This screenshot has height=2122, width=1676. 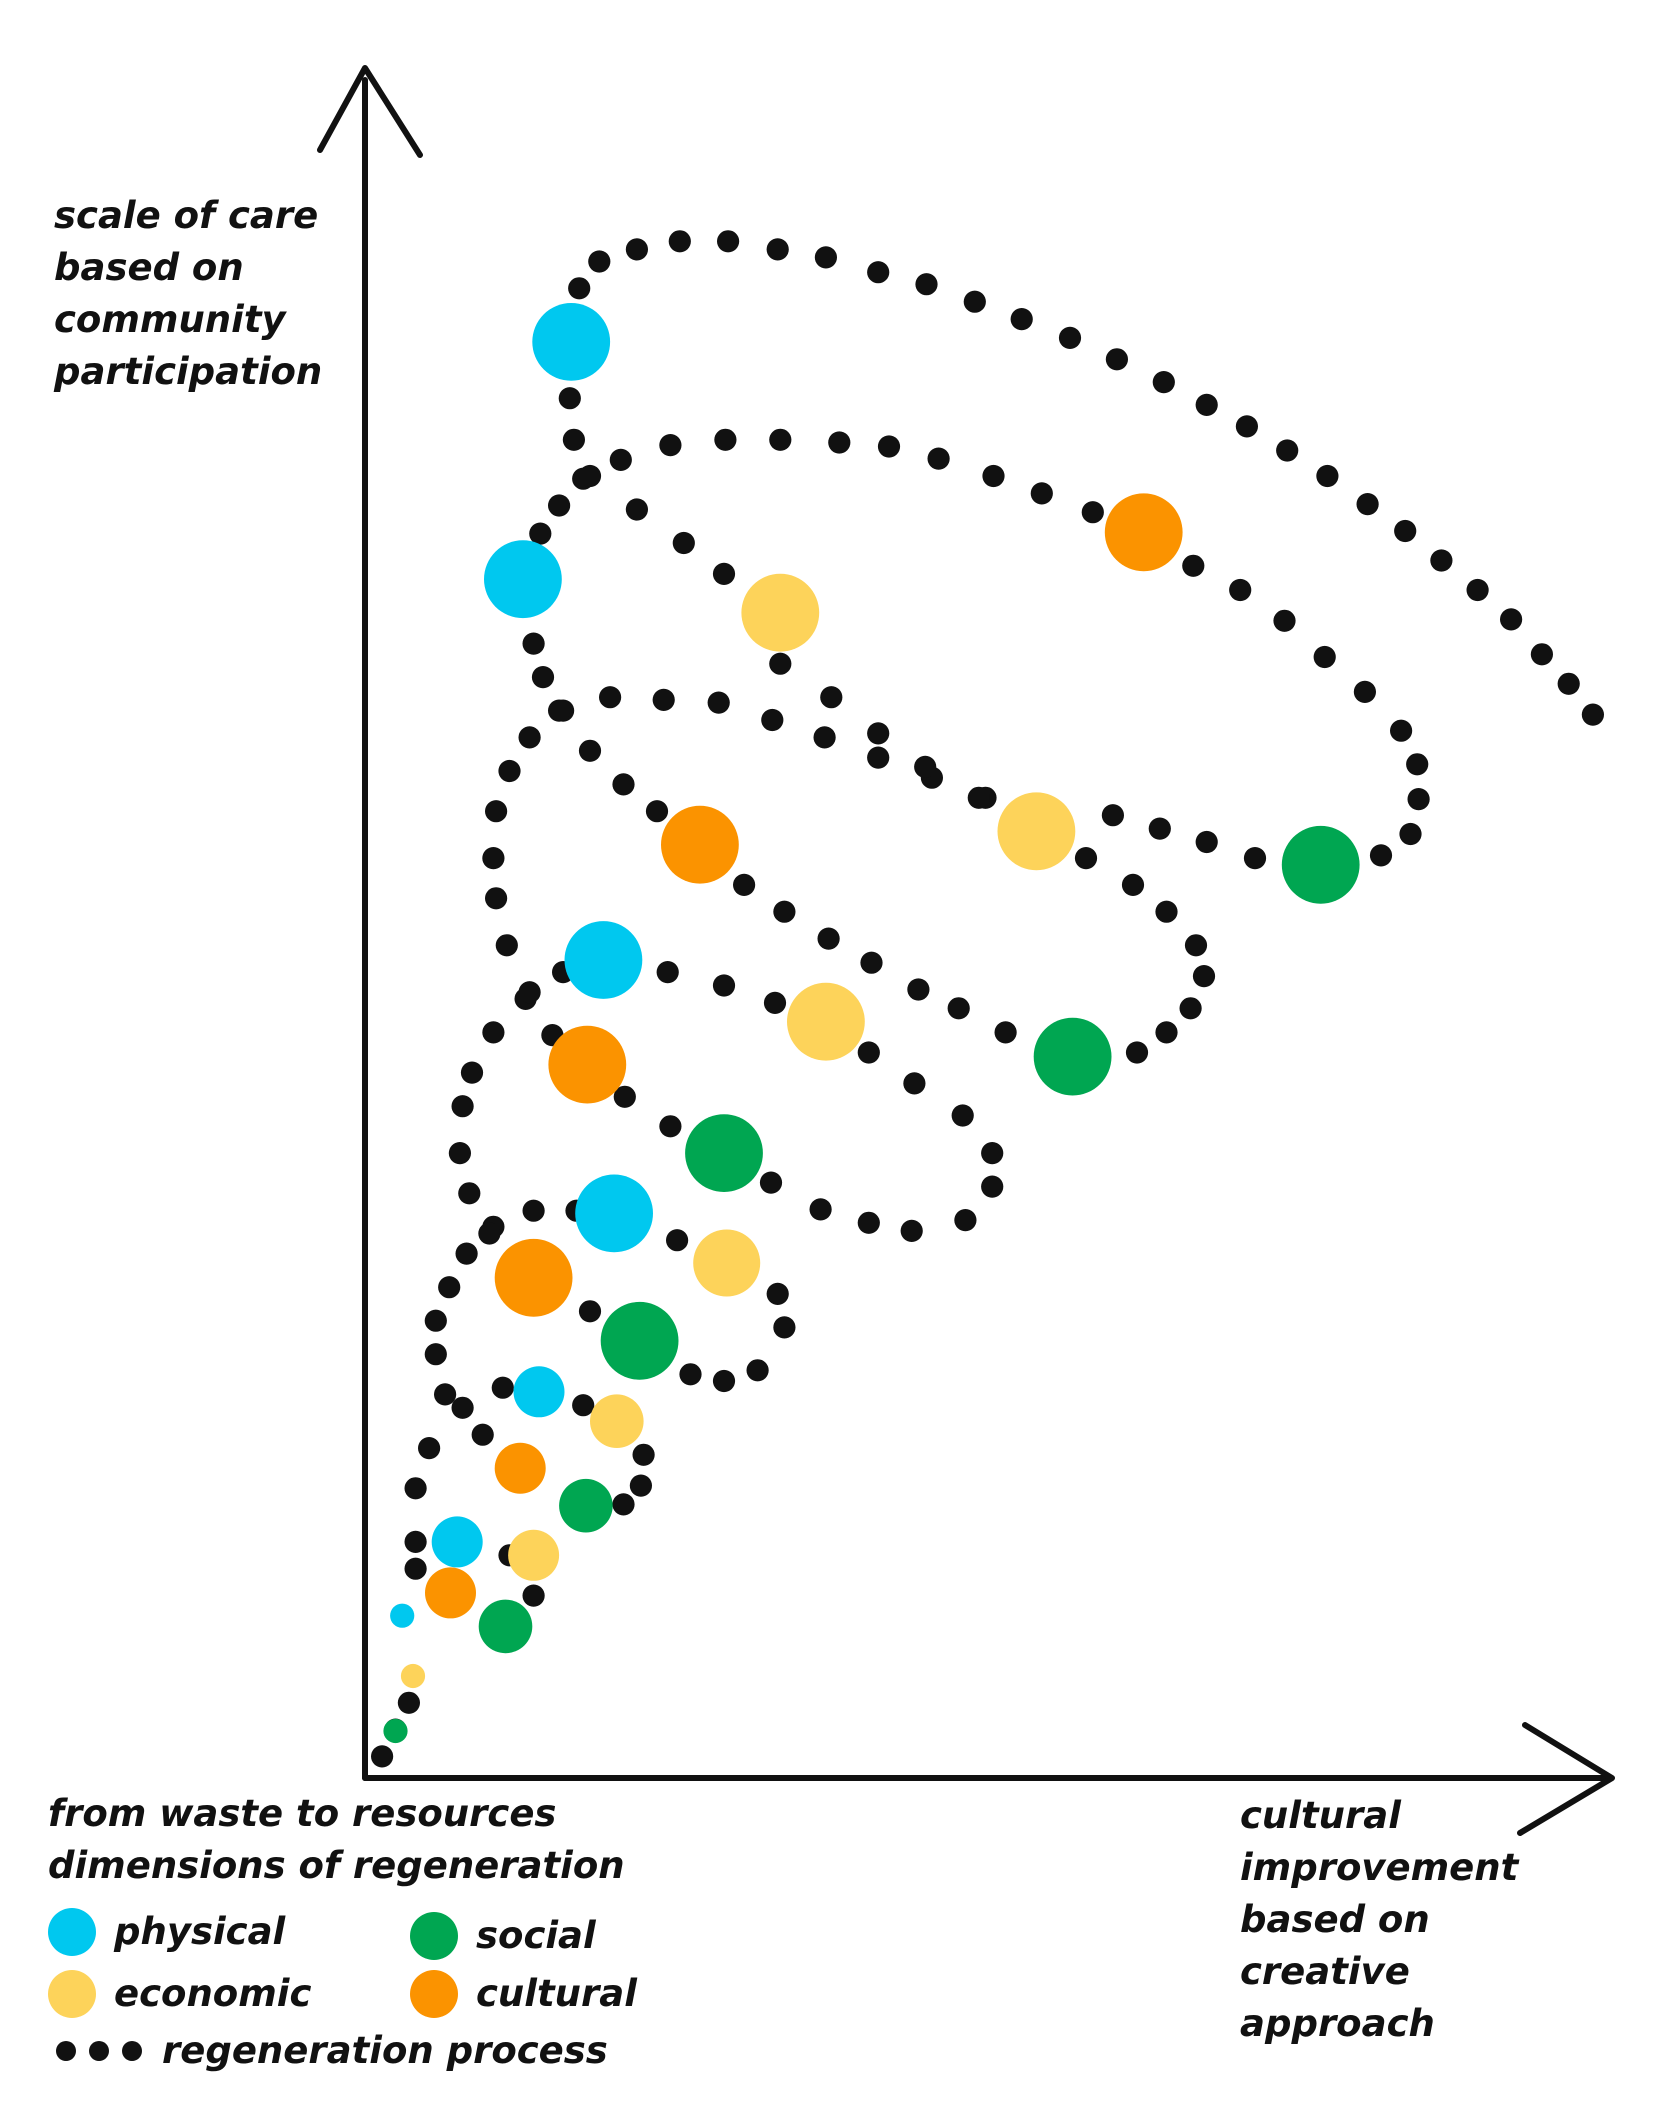 What do you see at coordinates (556, 1993) in the screenshot?
I see `legend-label: cultural` at bounding box center [556, 1993].